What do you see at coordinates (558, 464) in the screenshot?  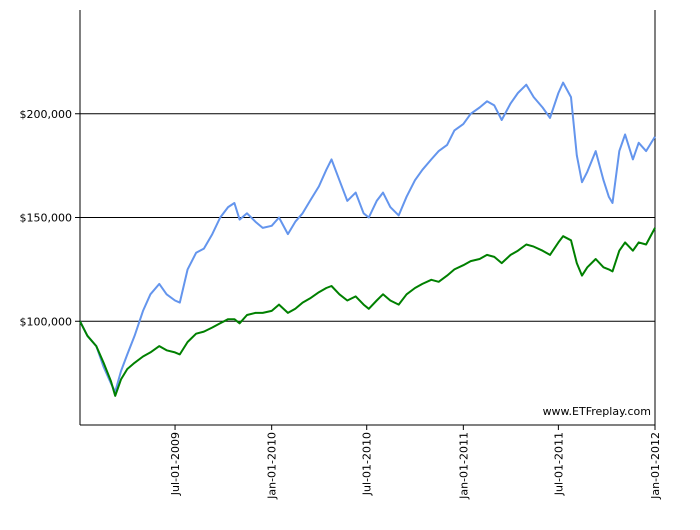 I see `x-tick-label: Jul-01-2011` at bounding box center [558, 464].